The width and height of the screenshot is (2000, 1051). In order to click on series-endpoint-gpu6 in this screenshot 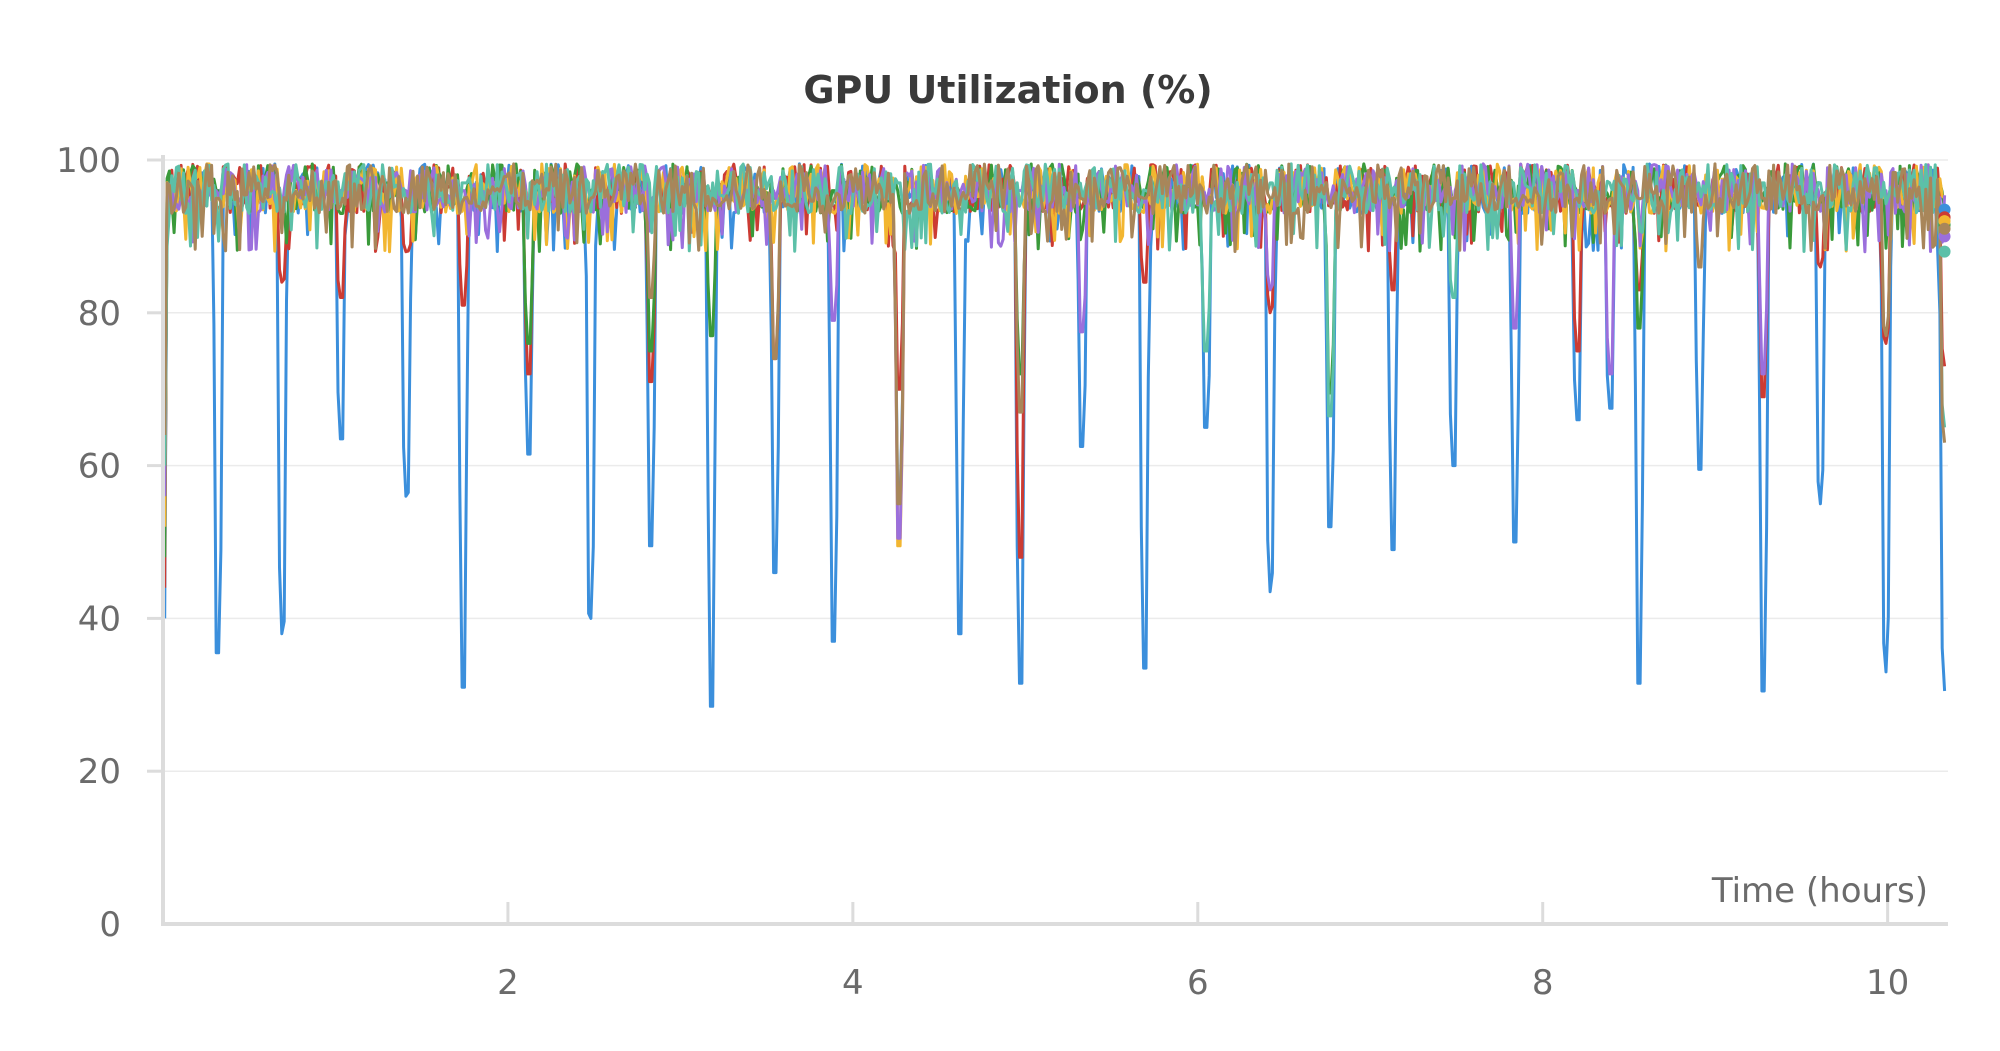, I will do `click(1944, 228)`.